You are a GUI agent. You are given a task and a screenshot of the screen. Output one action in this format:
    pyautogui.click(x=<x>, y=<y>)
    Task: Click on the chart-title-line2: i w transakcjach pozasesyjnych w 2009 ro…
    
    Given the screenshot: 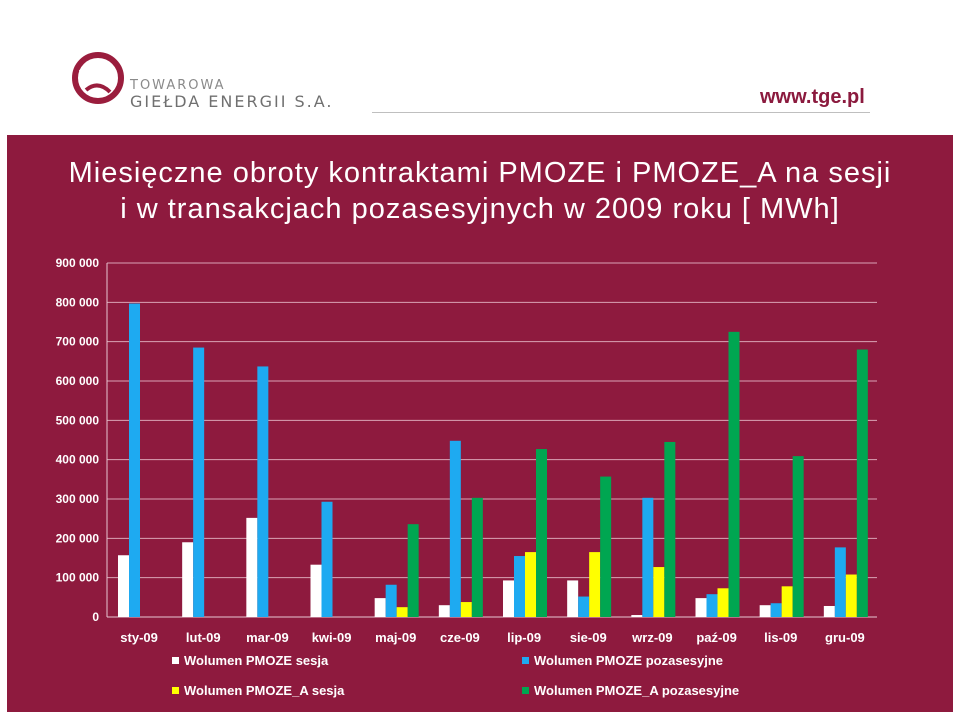 What is the action you would take?
    pyautogui.click(x=480, y=209)
    